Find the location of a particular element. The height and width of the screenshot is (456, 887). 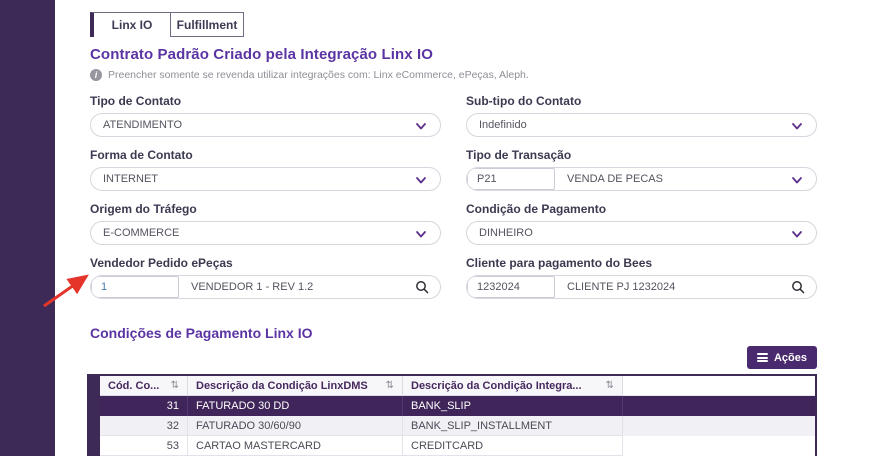

field-tipo-transacao: Tipo de Transação VENDA DE PECAS is located at coordinates (641, 169).